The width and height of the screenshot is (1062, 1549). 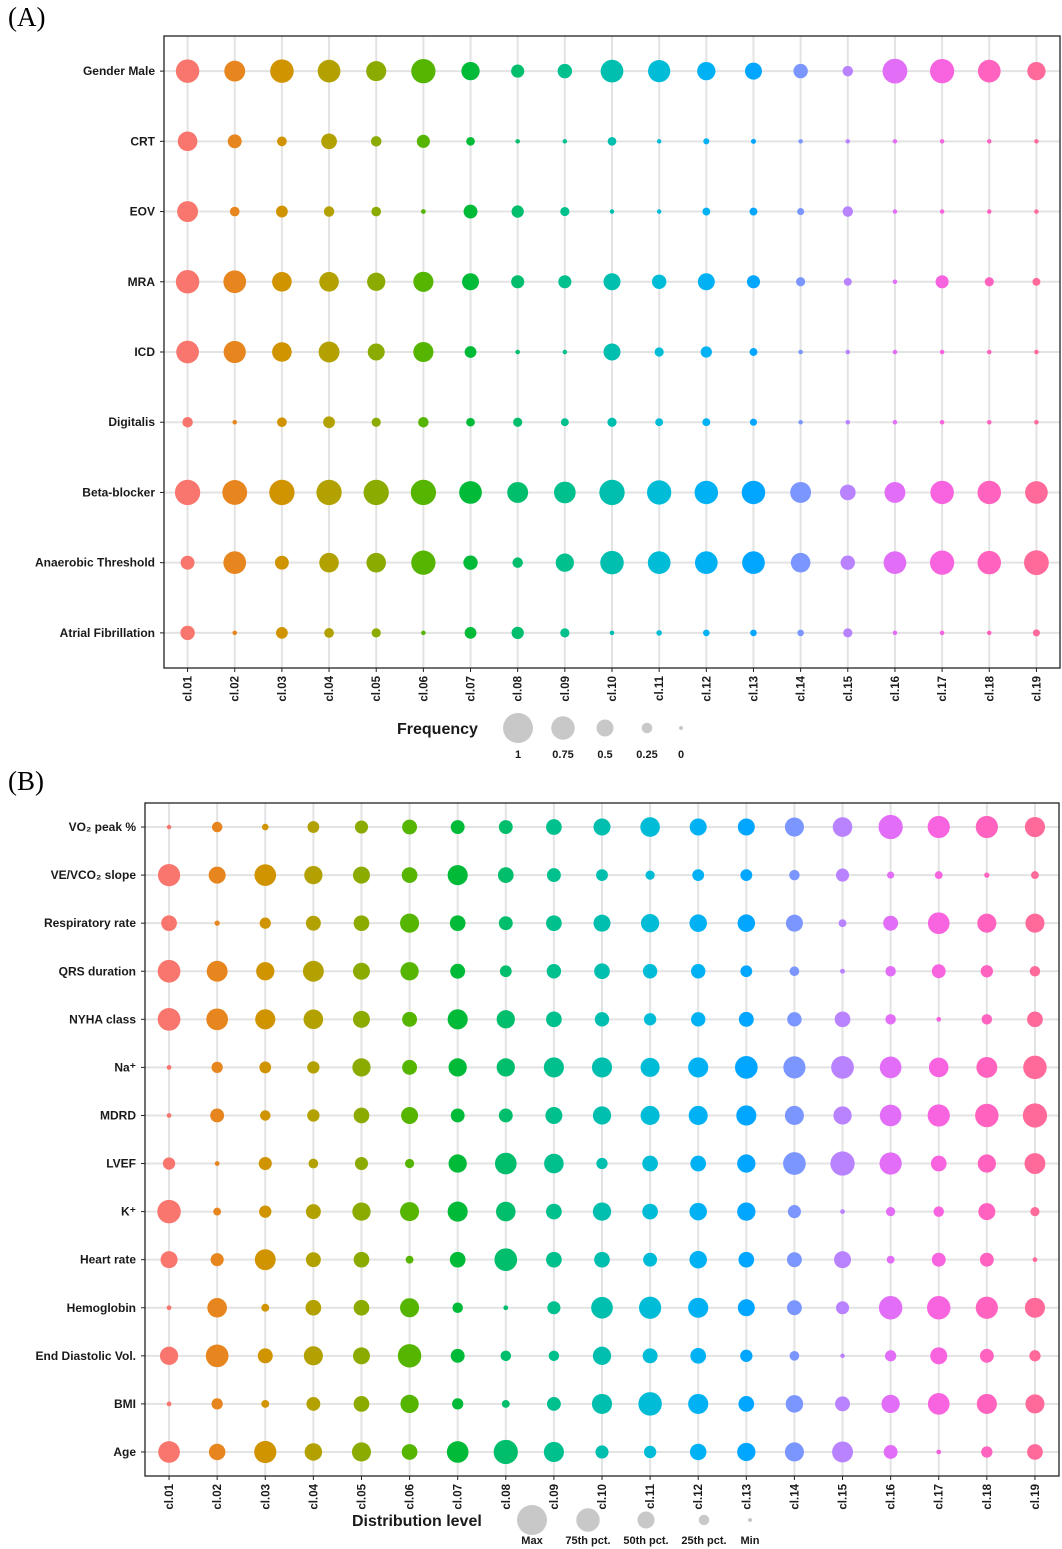 I want to click on legend-label: 0.25, so click(x=646, y=755).